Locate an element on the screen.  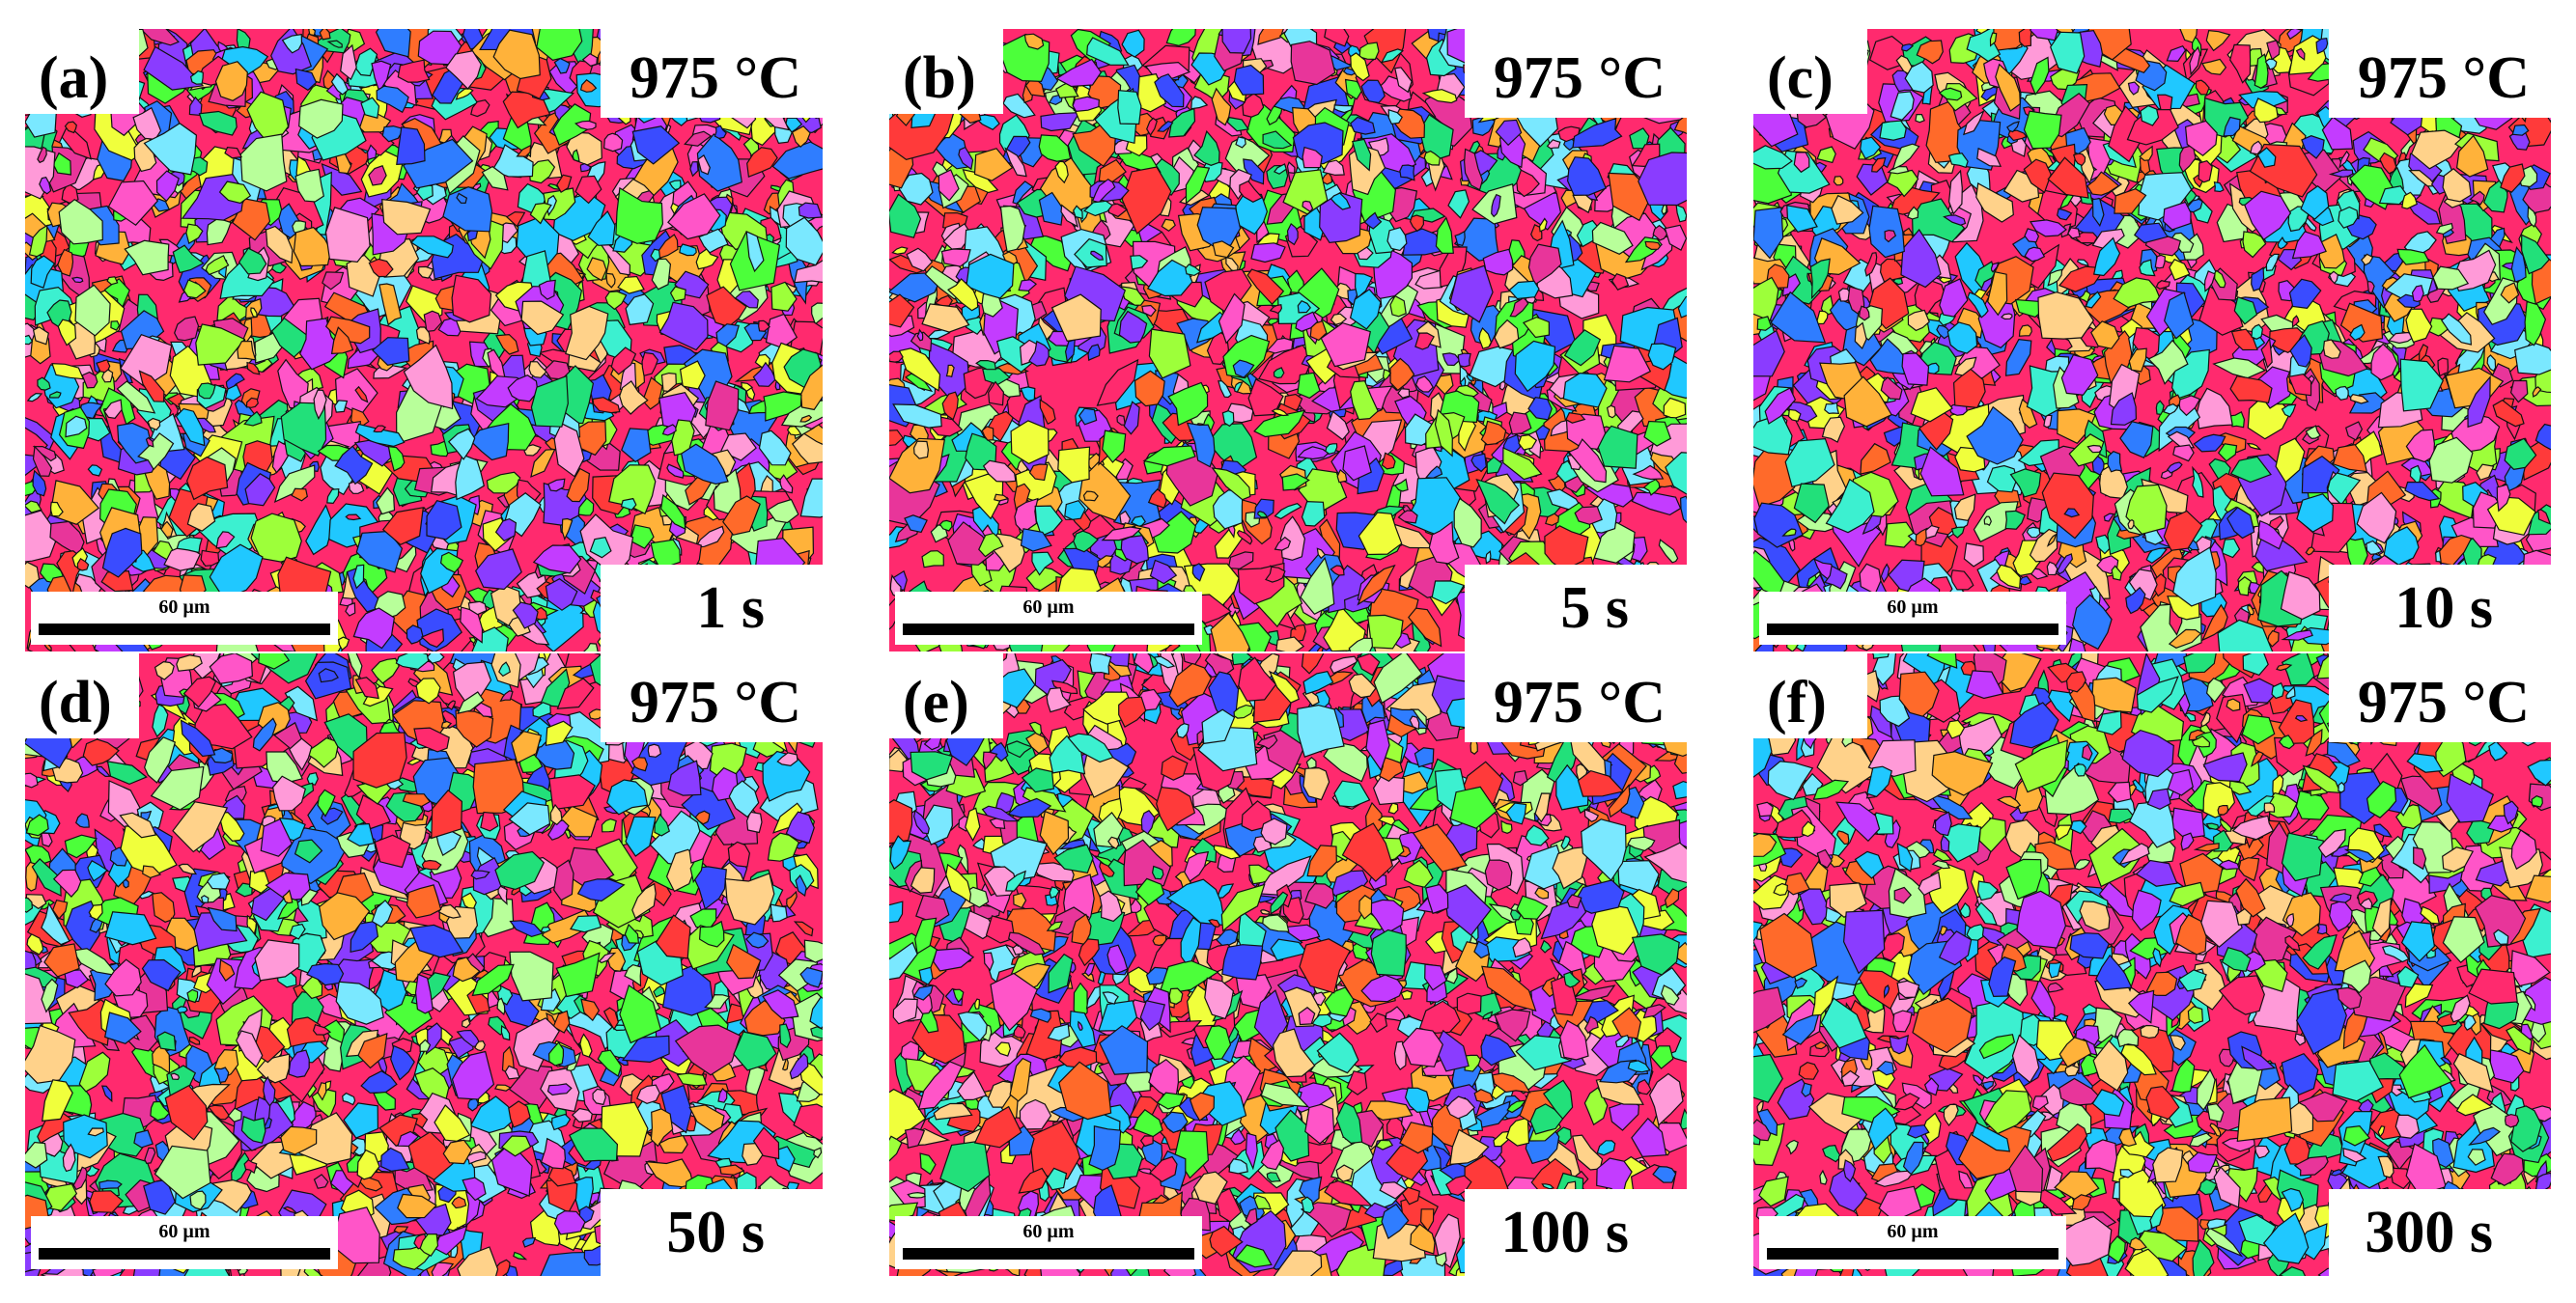
ebsd-map-c is located at coordinates (2152, 340).